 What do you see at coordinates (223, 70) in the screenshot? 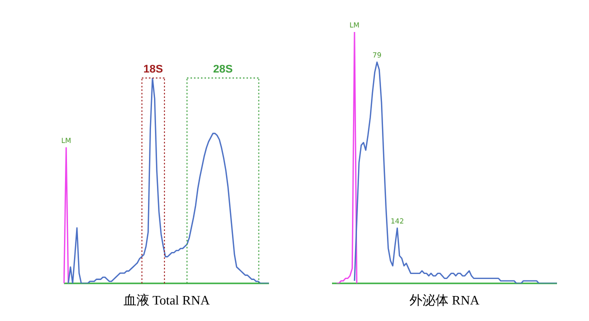
I see `text: 28S` at bounding box center [223, 70].